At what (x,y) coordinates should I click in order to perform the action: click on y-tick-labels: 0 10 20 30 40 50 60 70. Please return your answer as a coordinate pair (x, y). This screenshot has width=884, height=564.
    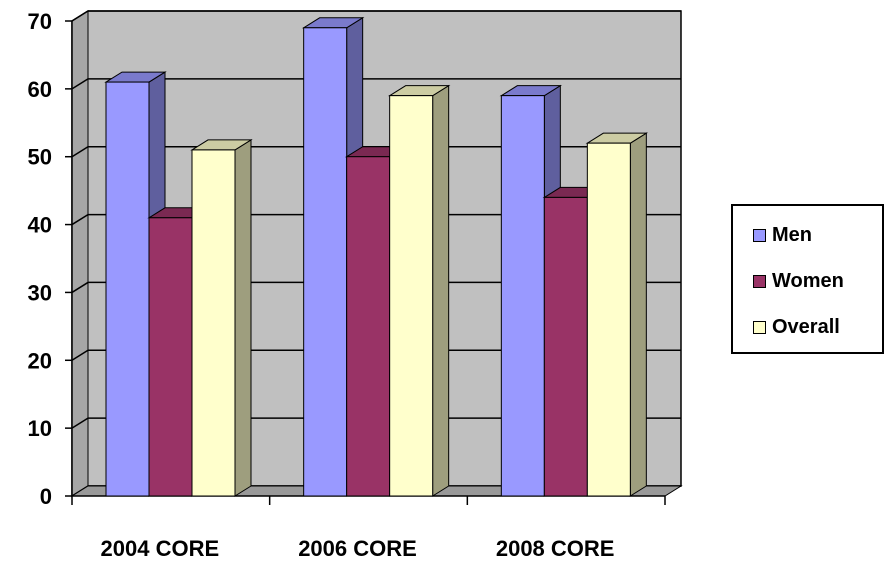
    Looking at the image, I should click on (40, 259).